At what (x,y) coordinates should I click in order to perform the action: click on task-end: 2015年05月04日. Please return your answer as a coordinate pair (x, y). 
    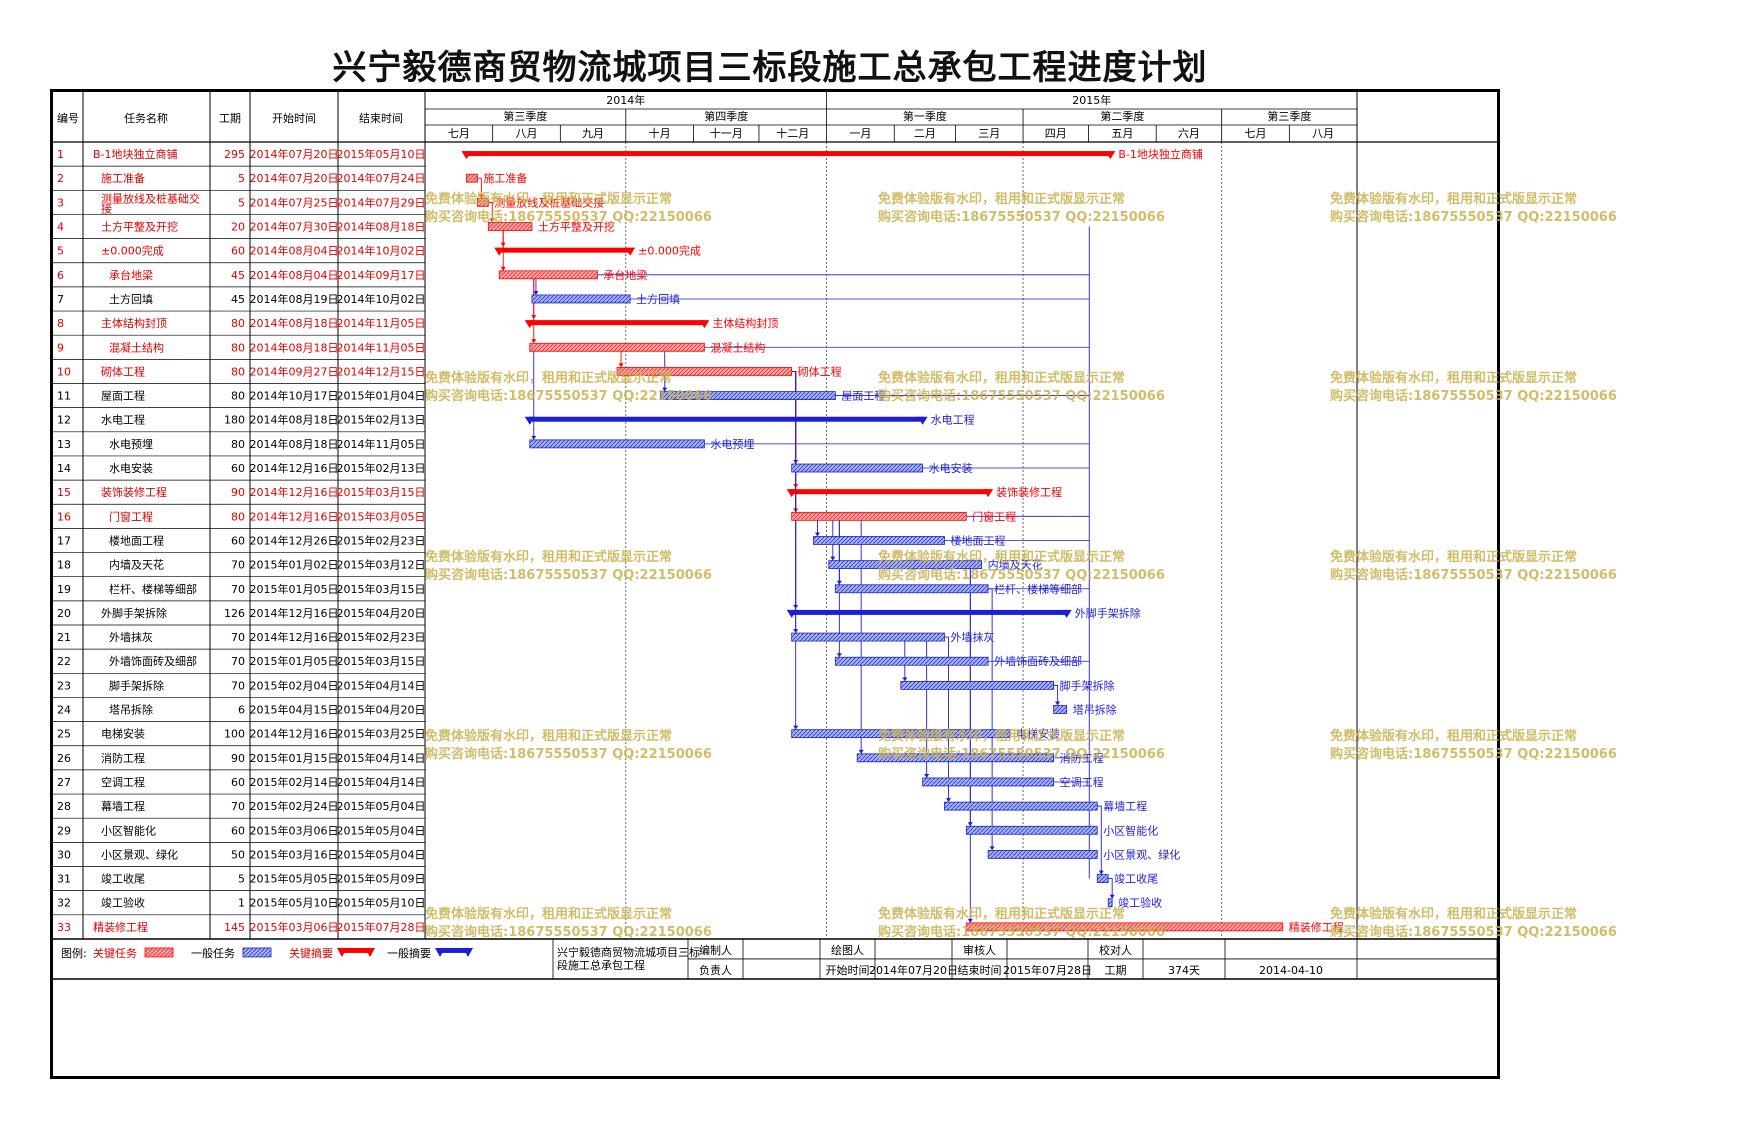
    Looking at the image, I should click on (381, 806).